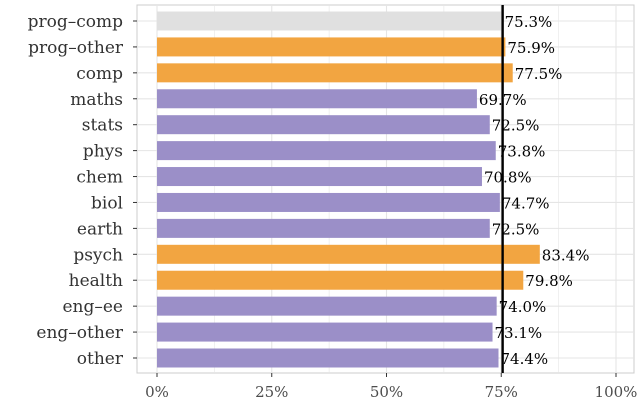  What do you see at coordinates (549, 281) in the screenshot?
I see `data-label: 79.8%` at bounding box center [549, 281].